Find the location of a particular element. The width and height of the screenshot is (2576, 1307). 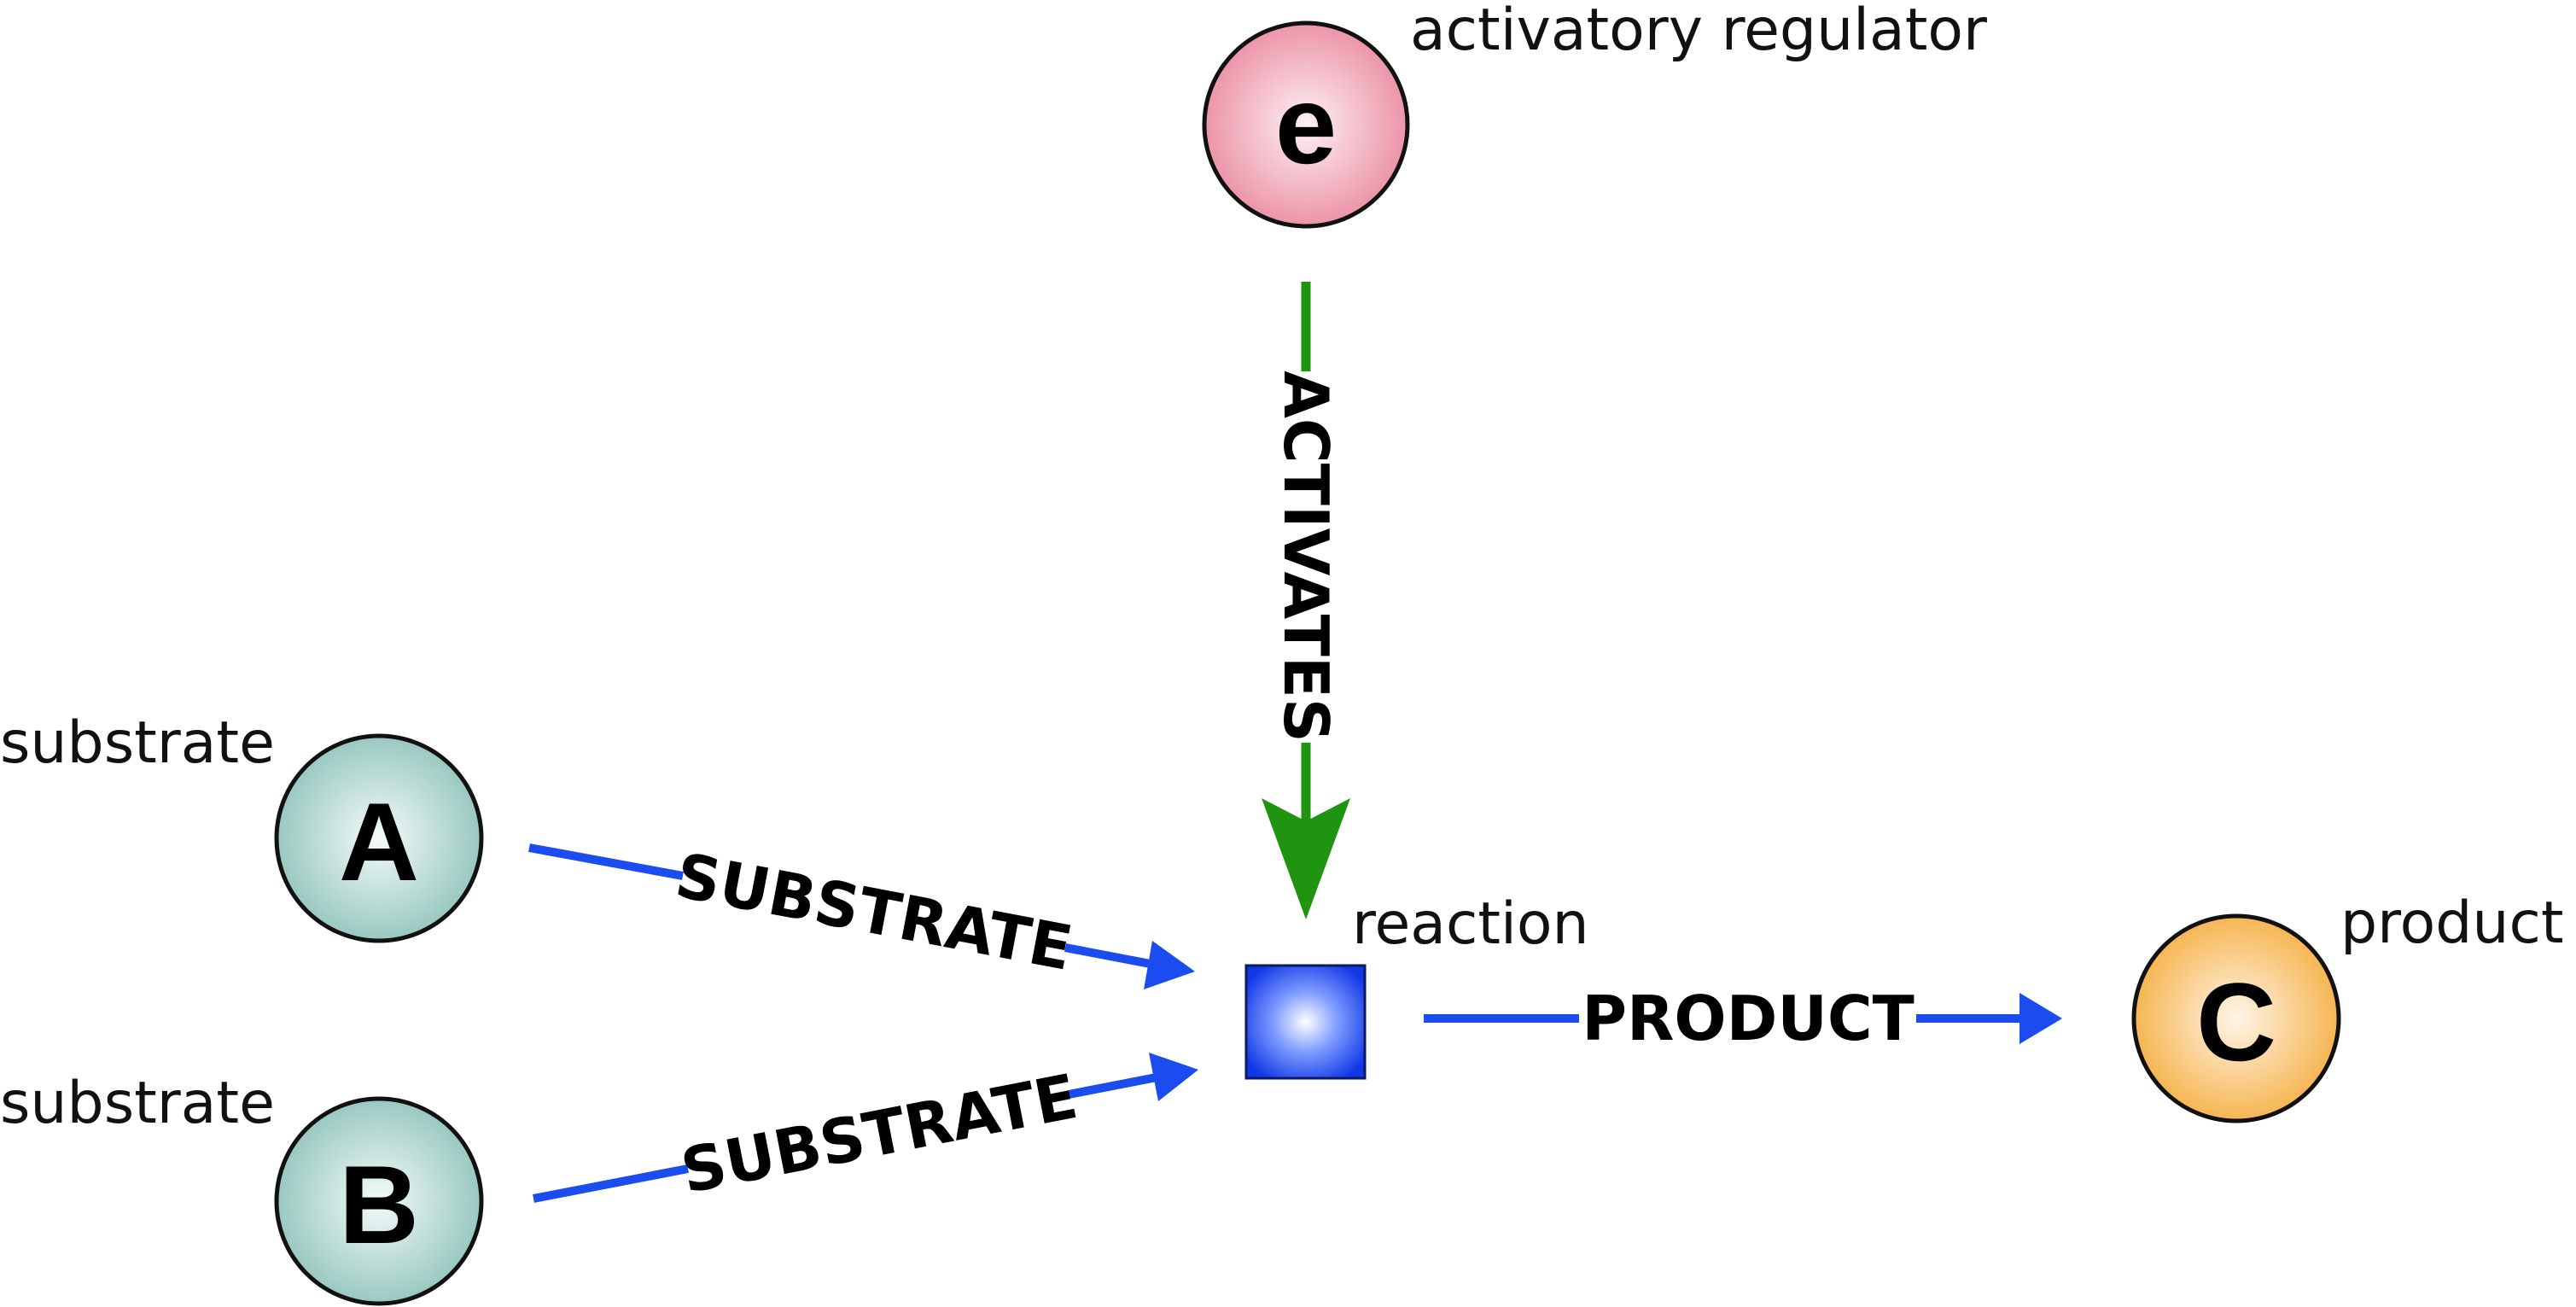

node-c-circle is located at coordinates (2236, 1018).